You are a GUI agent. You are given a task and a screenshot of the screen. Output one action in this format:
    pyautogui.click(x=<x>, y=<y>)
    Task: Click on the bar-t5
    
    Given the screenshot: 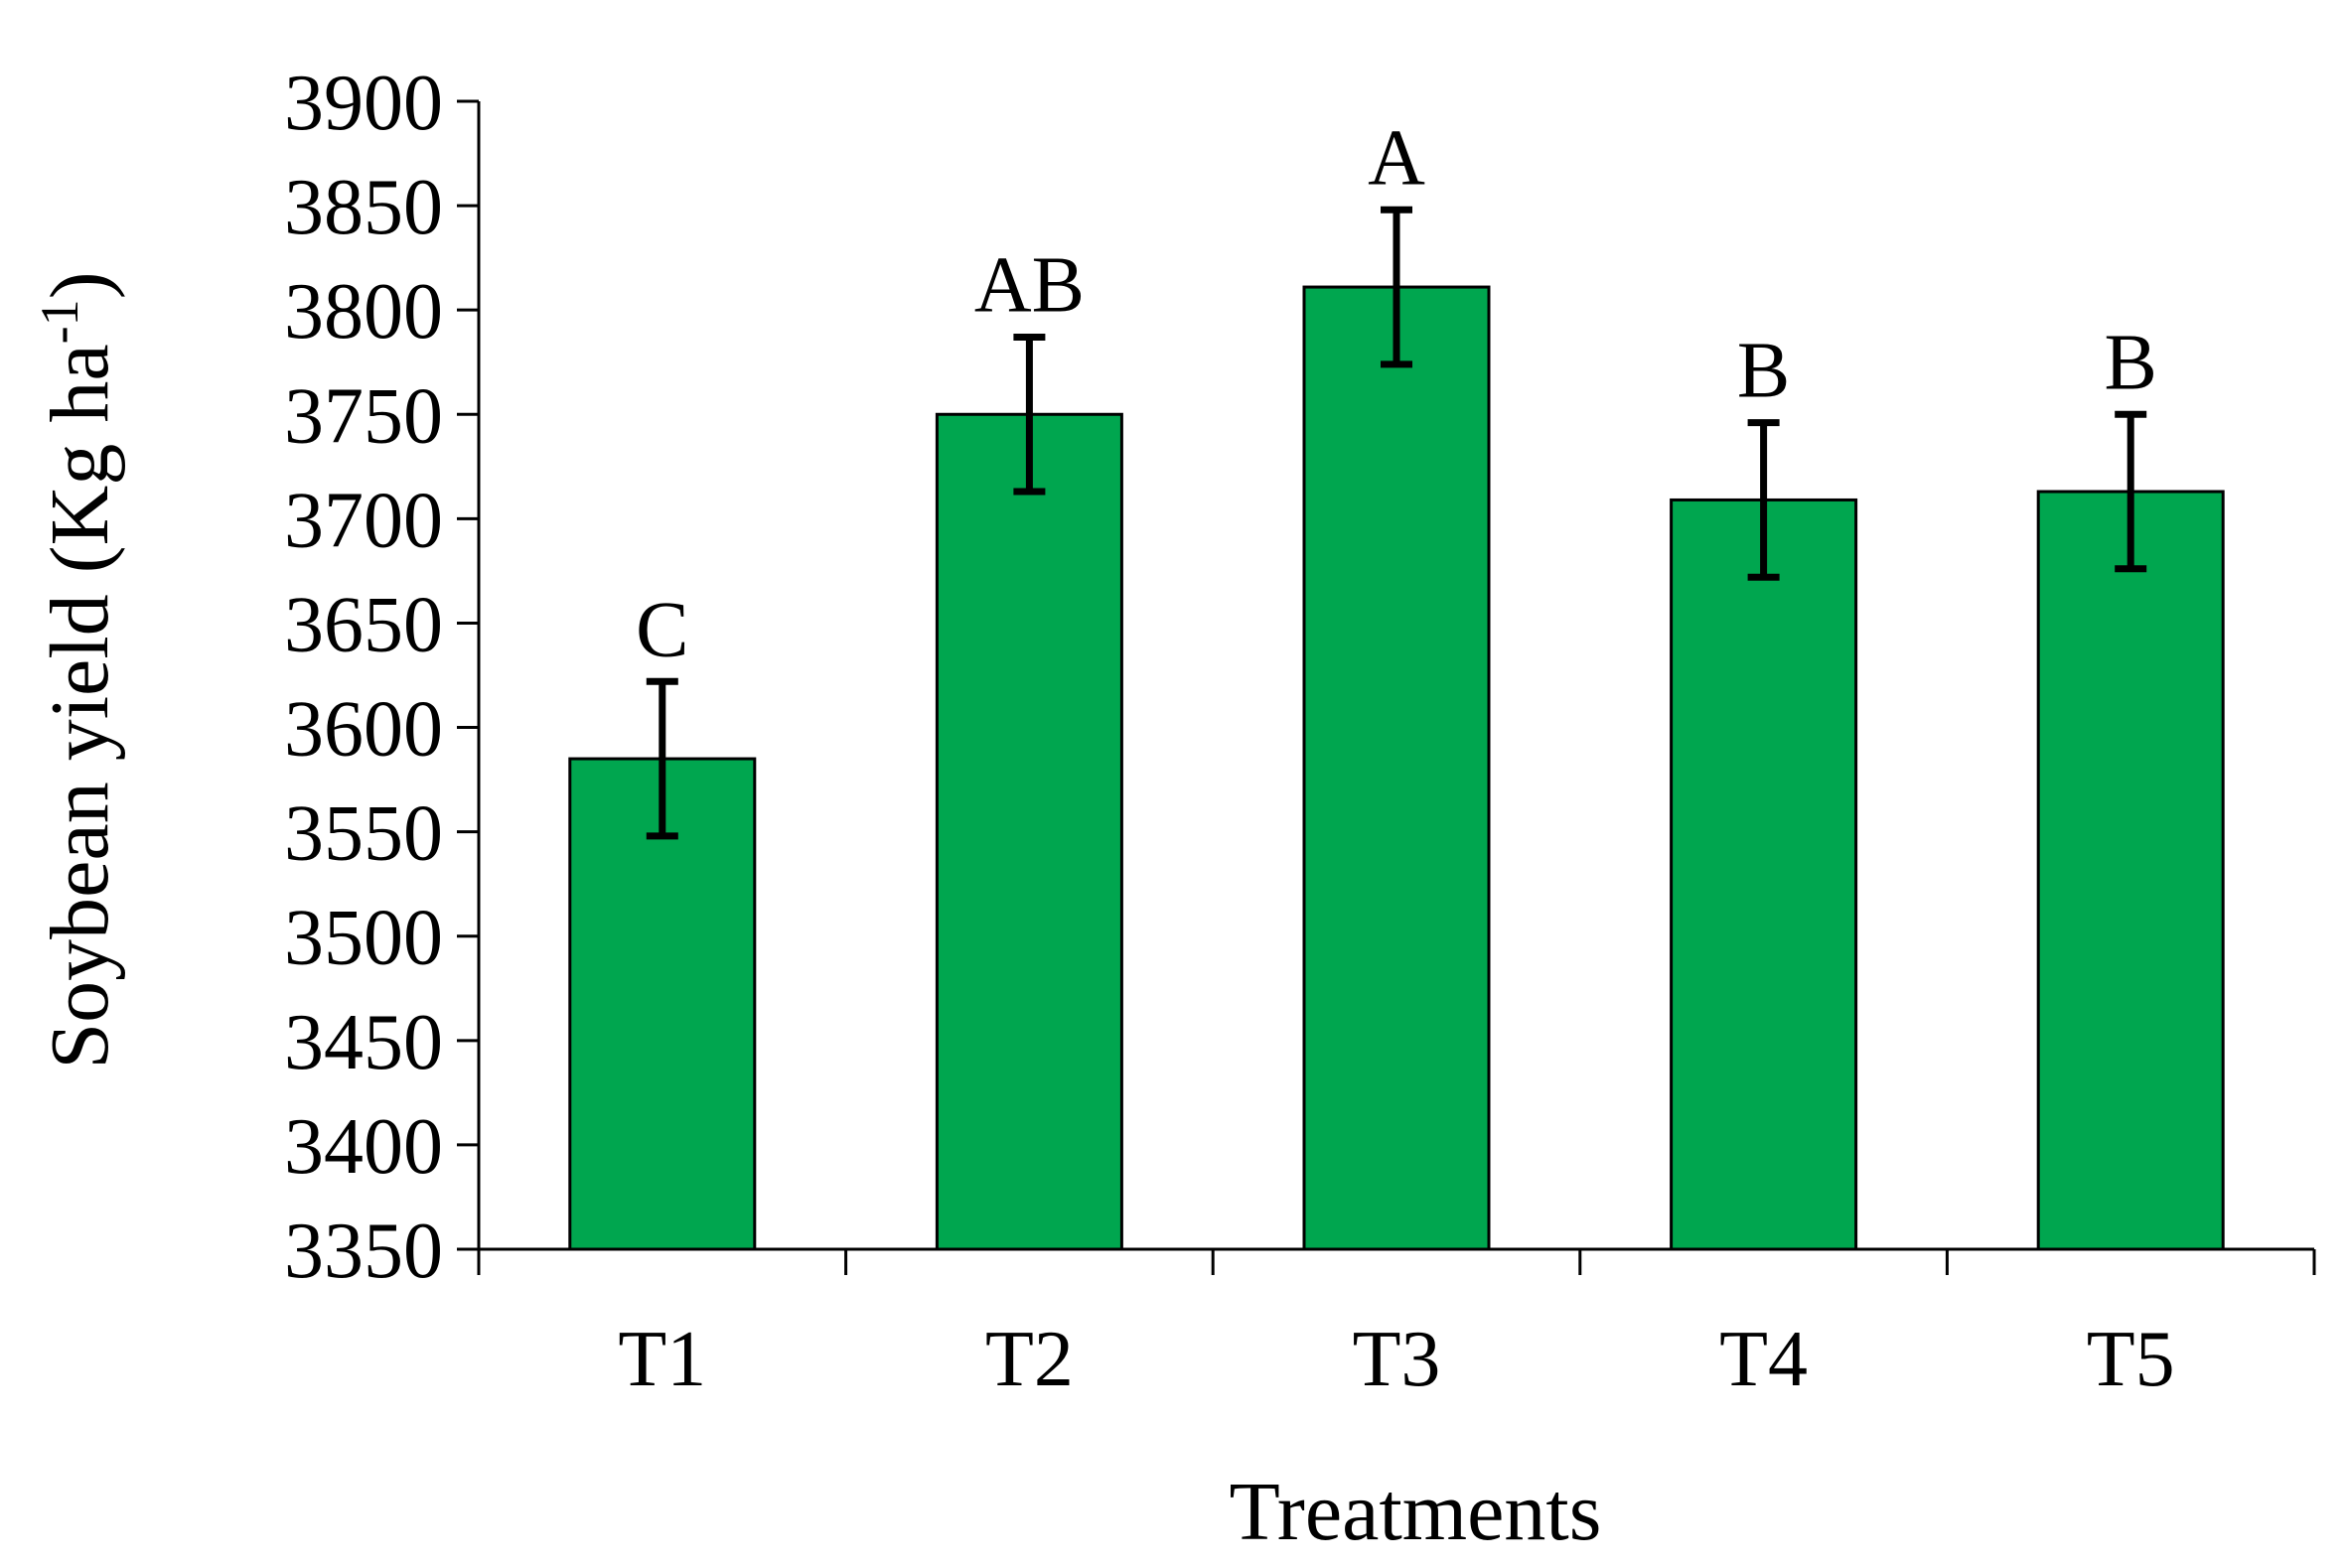 What is the action you would take?
    pyautogui.click(x=2130, y=870)
    